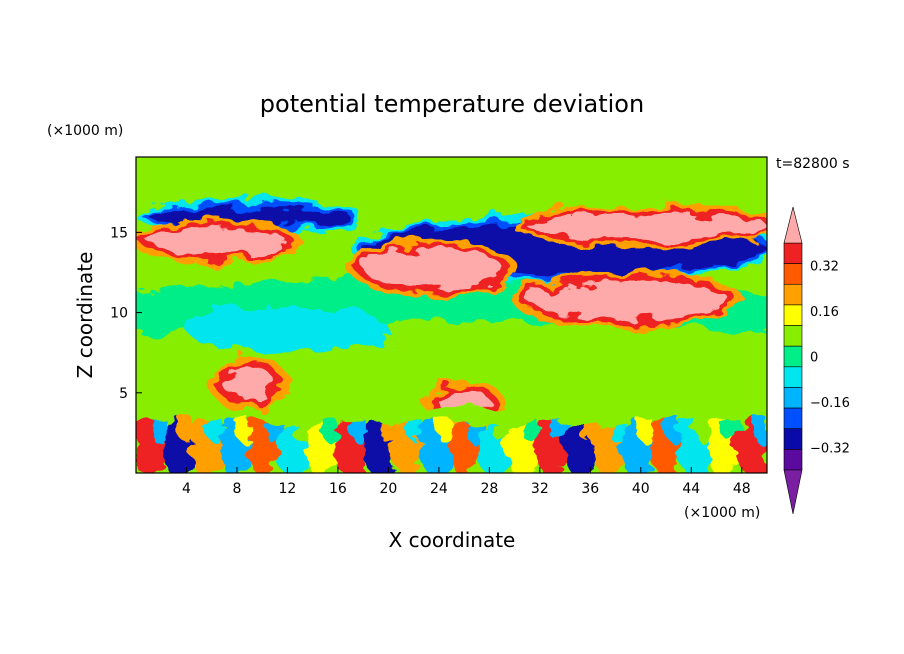 The height and width of the screenshot is (654, 904). Describe the element at coordinates (464, 402) in the screenshot. I see `warm-cell-low-center` at that location.